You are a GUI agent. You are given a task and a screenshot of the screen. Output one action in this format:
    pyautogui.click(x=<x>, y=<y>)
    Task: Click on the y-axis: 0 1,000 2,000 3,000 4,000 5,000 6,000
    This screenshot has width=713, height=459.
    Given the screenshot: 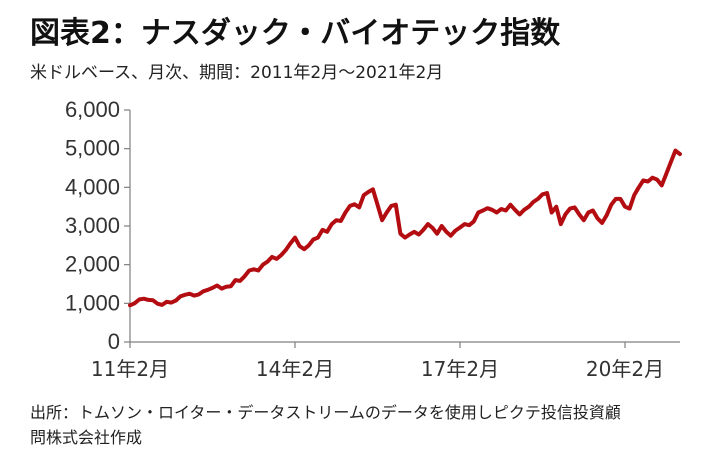 What is the action you would take?
    pyautogui.click(x=98, y=225)
    